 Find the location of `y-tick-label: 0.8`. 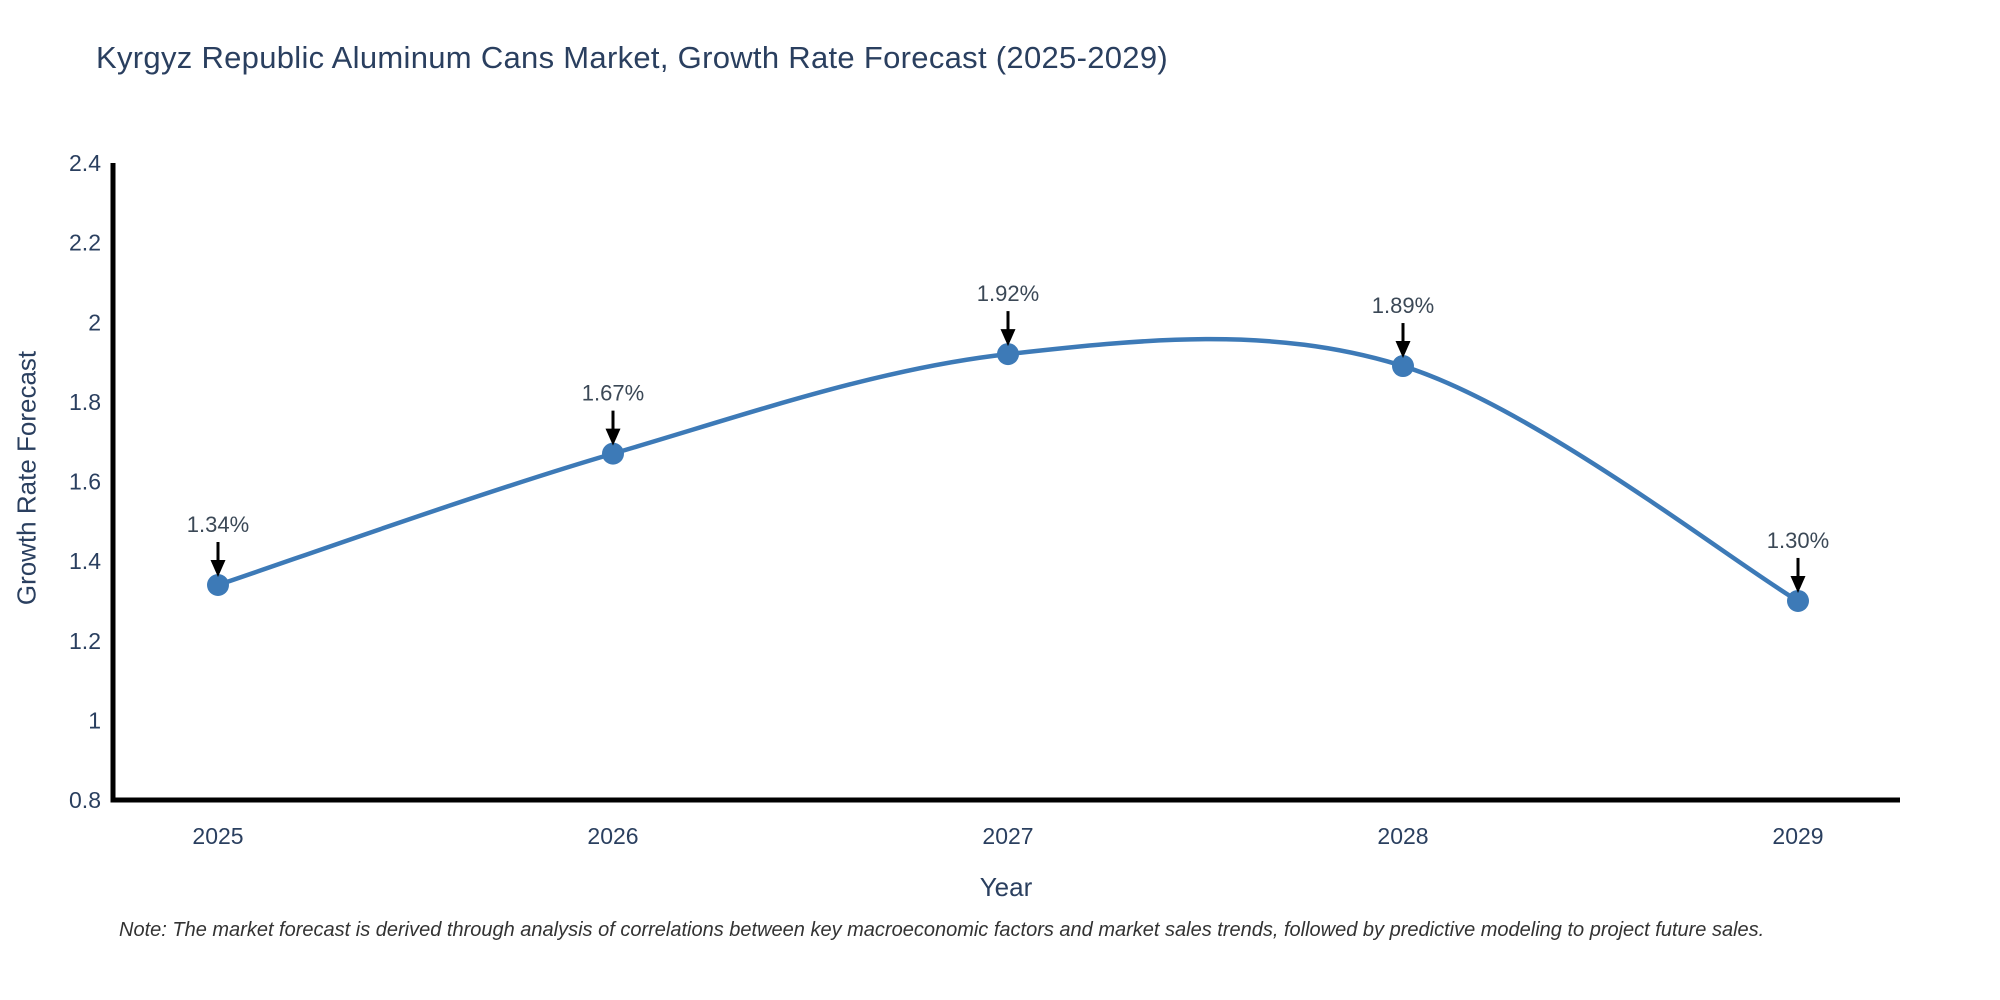

y-tick-label: 0.8 is located at coordinates (85, 800).